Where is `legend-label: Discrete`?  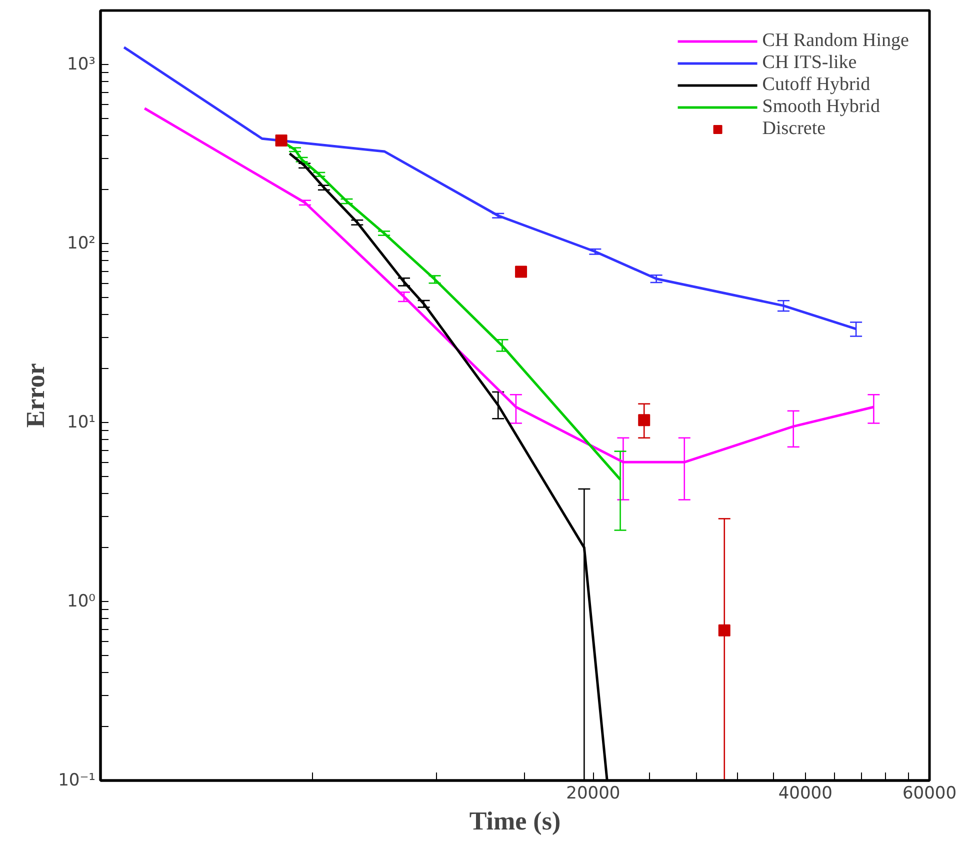 legend-label: Discrete is located at coordinates (794, 129).